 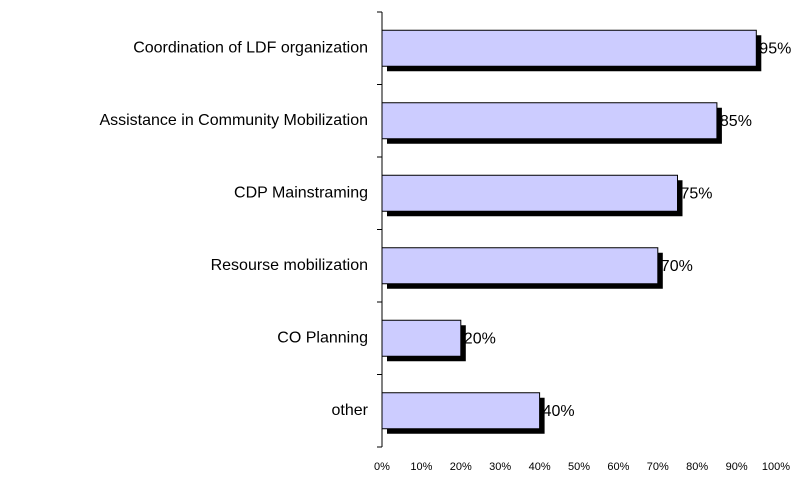 I want to click on value-label: 95%, so click(x=775, y=48).